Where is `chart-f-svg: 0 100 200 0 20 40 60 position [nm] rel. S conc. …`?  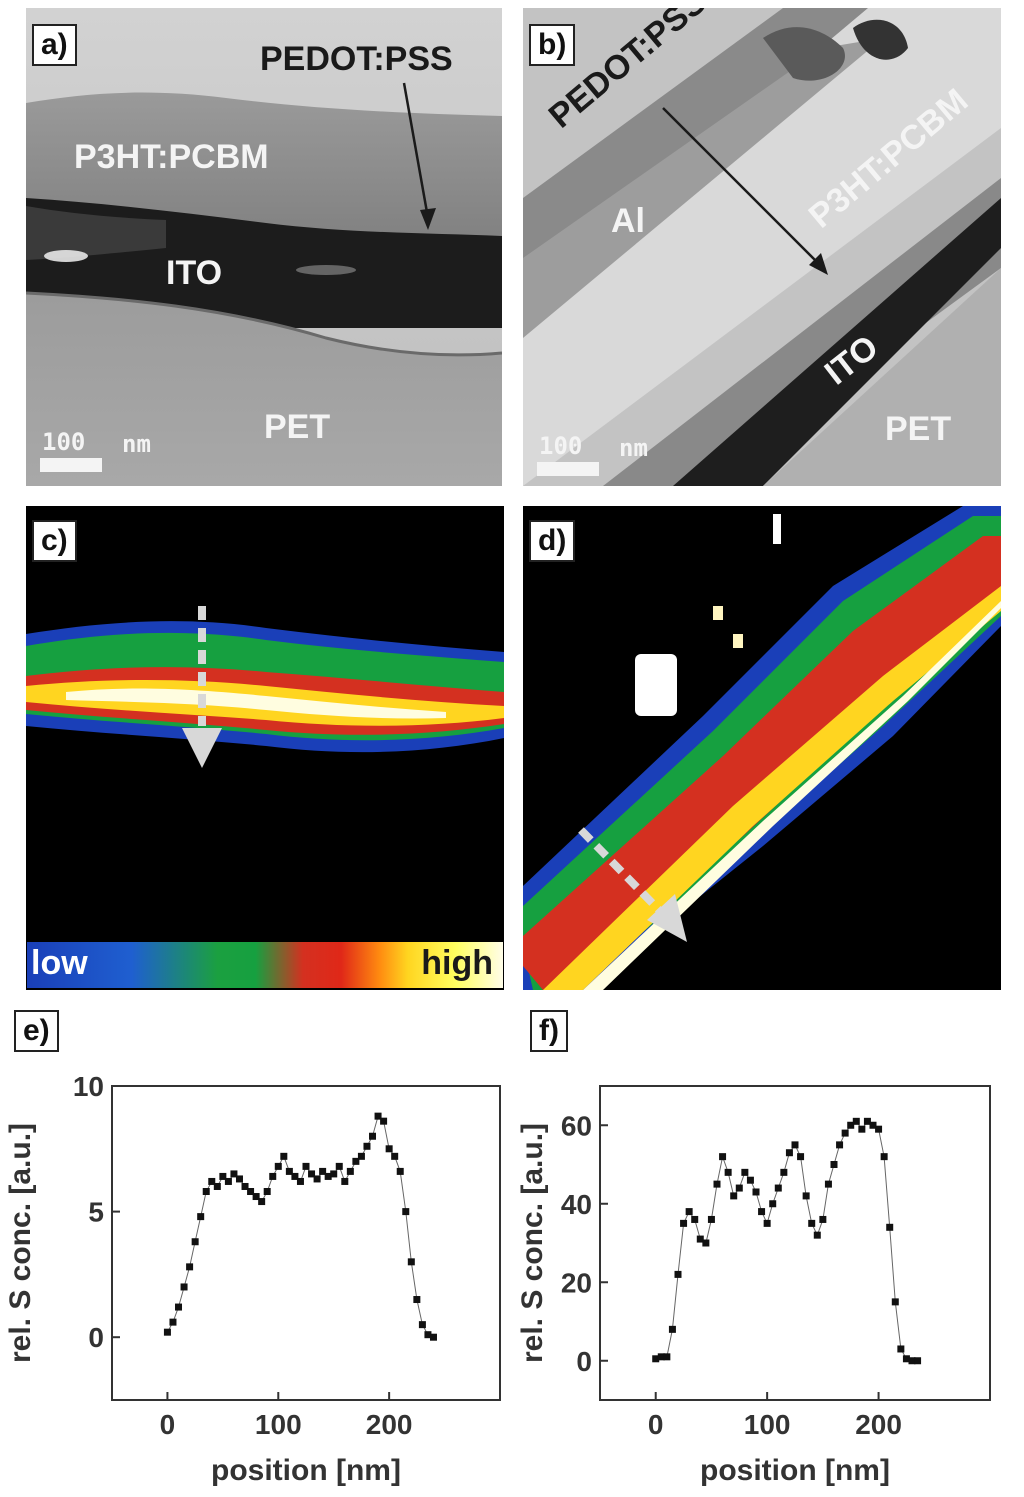
chart-f-svg: 0 100 200 0 20 40 60 position [nm] rel. S conc. … is located at coordinates (753, 1286).